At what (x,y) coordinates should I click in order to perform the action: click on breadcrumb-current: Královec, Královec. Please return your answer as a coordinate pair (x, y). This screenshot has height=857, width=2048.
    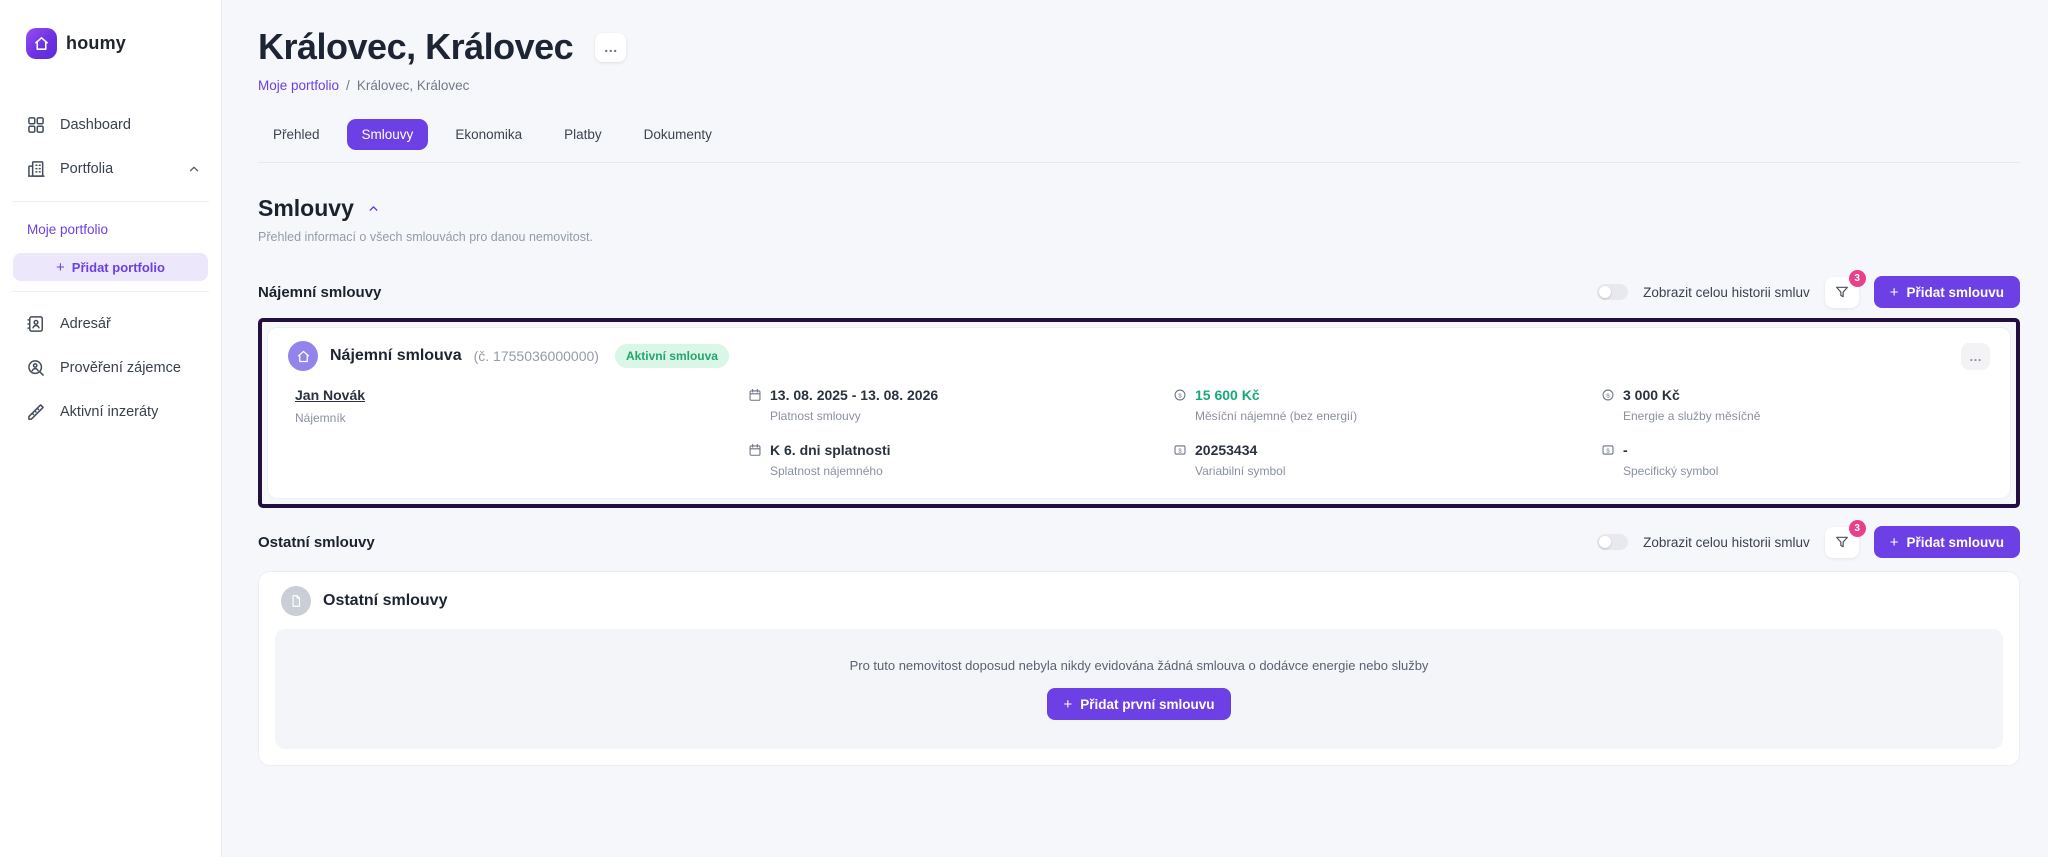
    Looking at the image, I should click on (413, 85).